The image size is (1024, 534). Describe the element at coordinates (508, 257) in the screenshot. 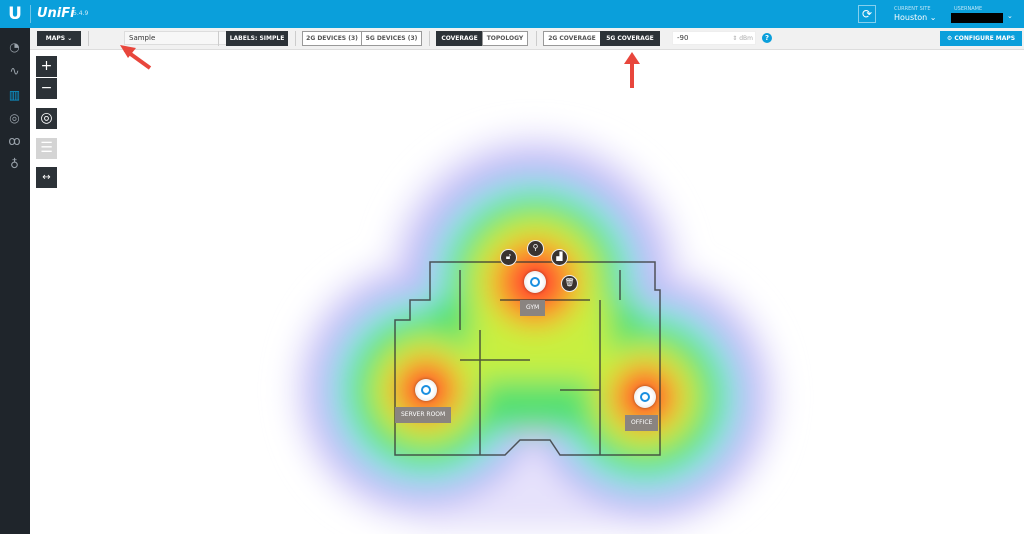

I see `unlock-icon: 🔓︎` at that location.